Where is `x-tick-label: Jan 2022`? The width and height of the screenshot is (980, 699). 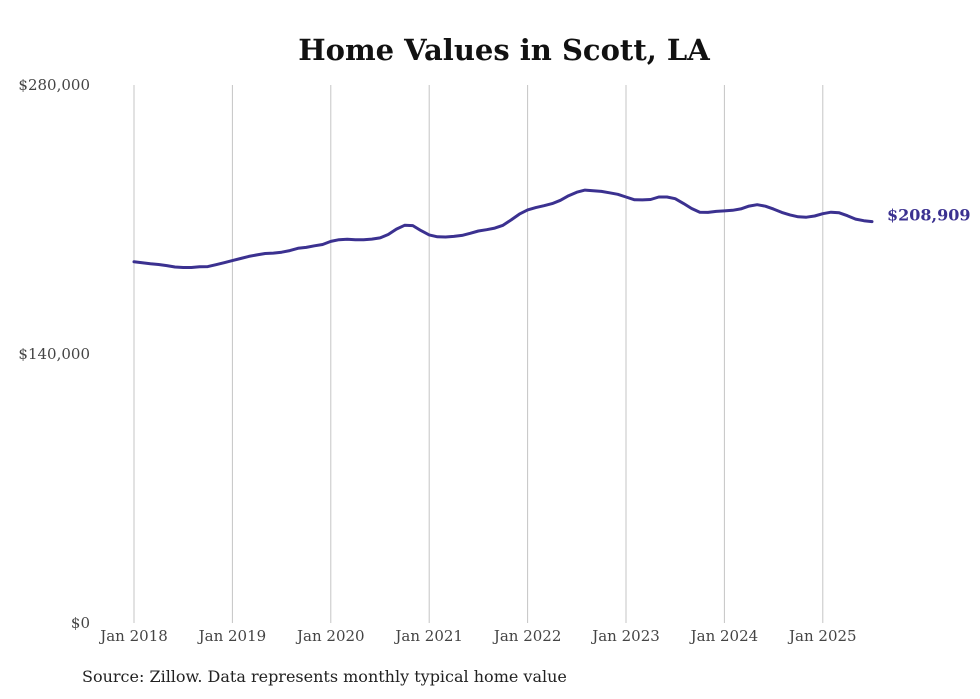
x-tick-label: Jan 2022 is located at coordinates (527, 636).